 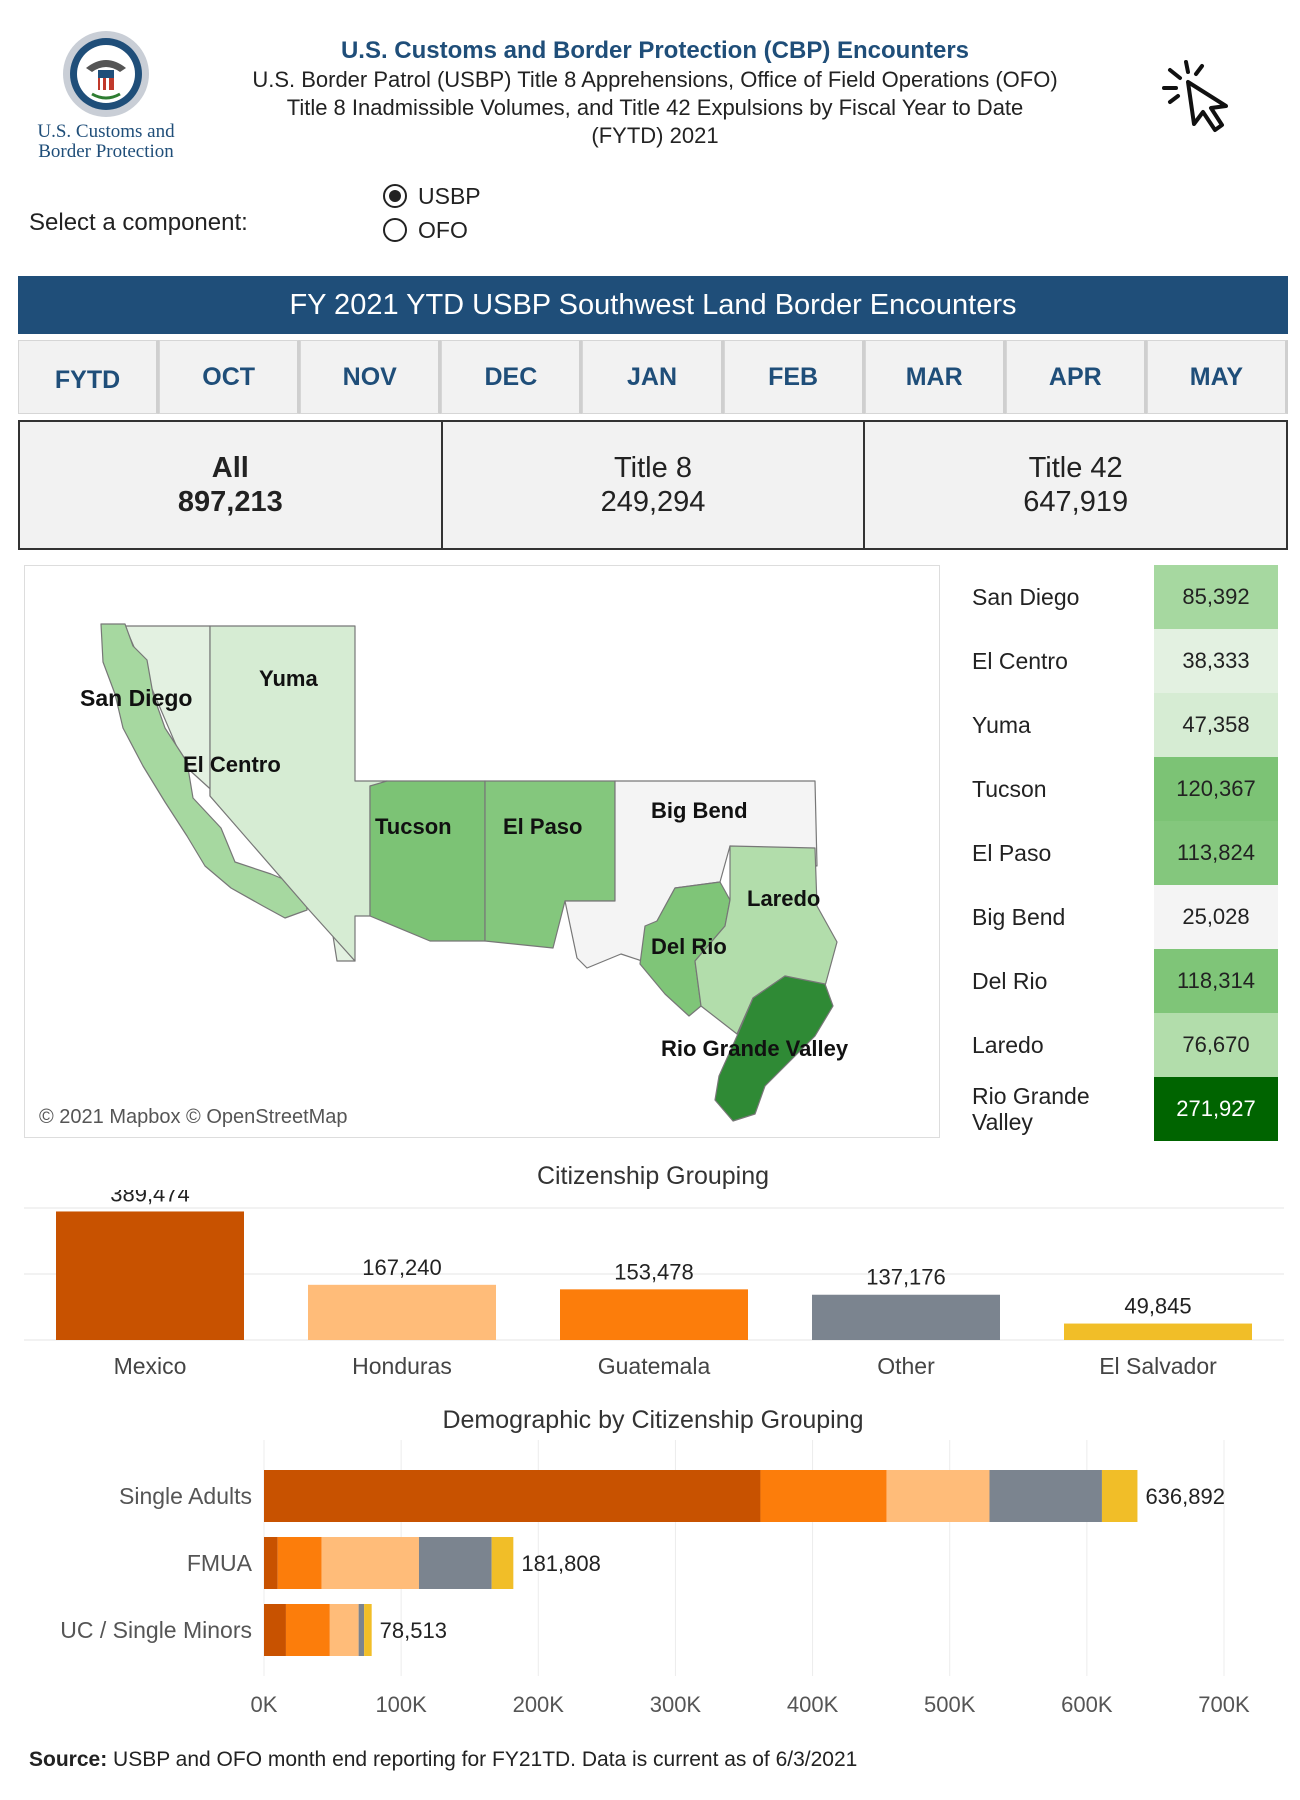 I want to click on category-label: Guatemala, so click(x=654, y=1366).